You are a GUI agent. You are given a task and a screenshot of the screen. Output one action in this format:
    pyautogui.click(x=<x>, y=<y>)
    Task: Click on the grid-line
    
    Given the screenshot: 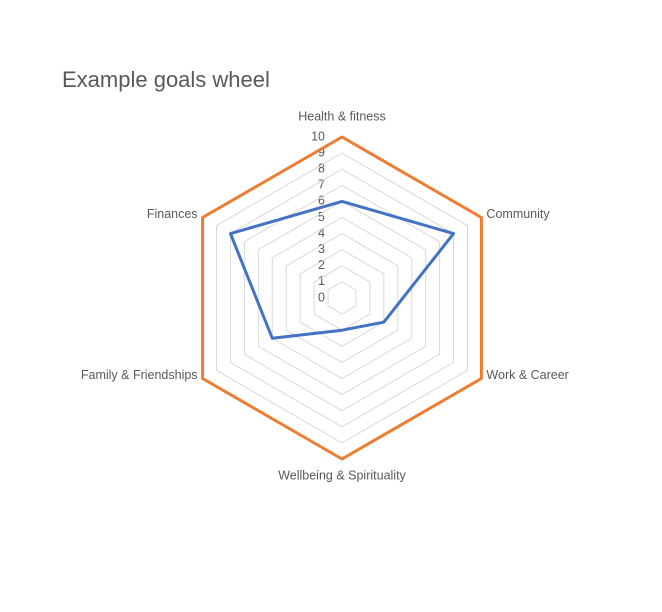 What is the action you would take?
    pyautogui.click(x=342, y=298)
    